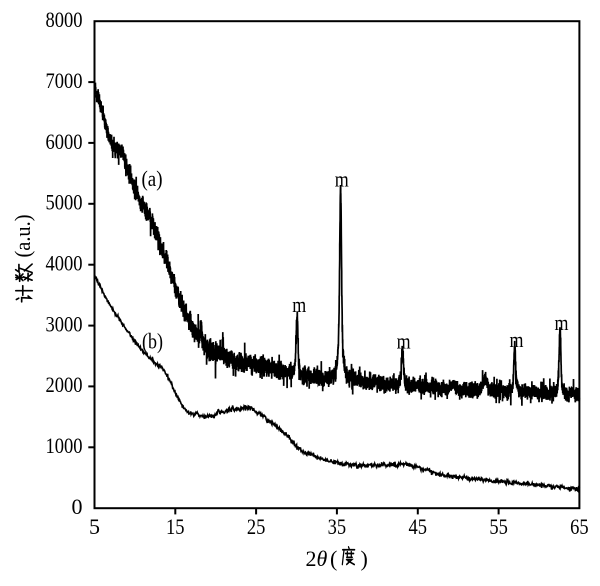 The height and width of the screenshot is (586, 600). I want to click on svg-text: 1000, so click(64, 445).